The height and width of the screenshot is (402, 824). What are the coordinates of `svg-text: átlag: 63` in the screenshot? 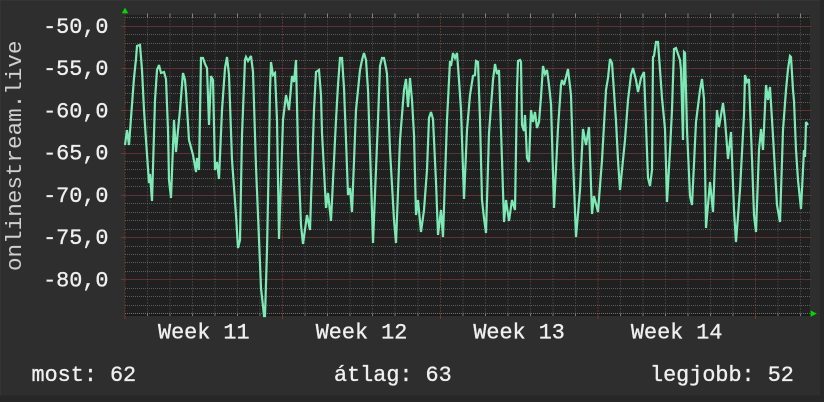 It's located at (393, 375).